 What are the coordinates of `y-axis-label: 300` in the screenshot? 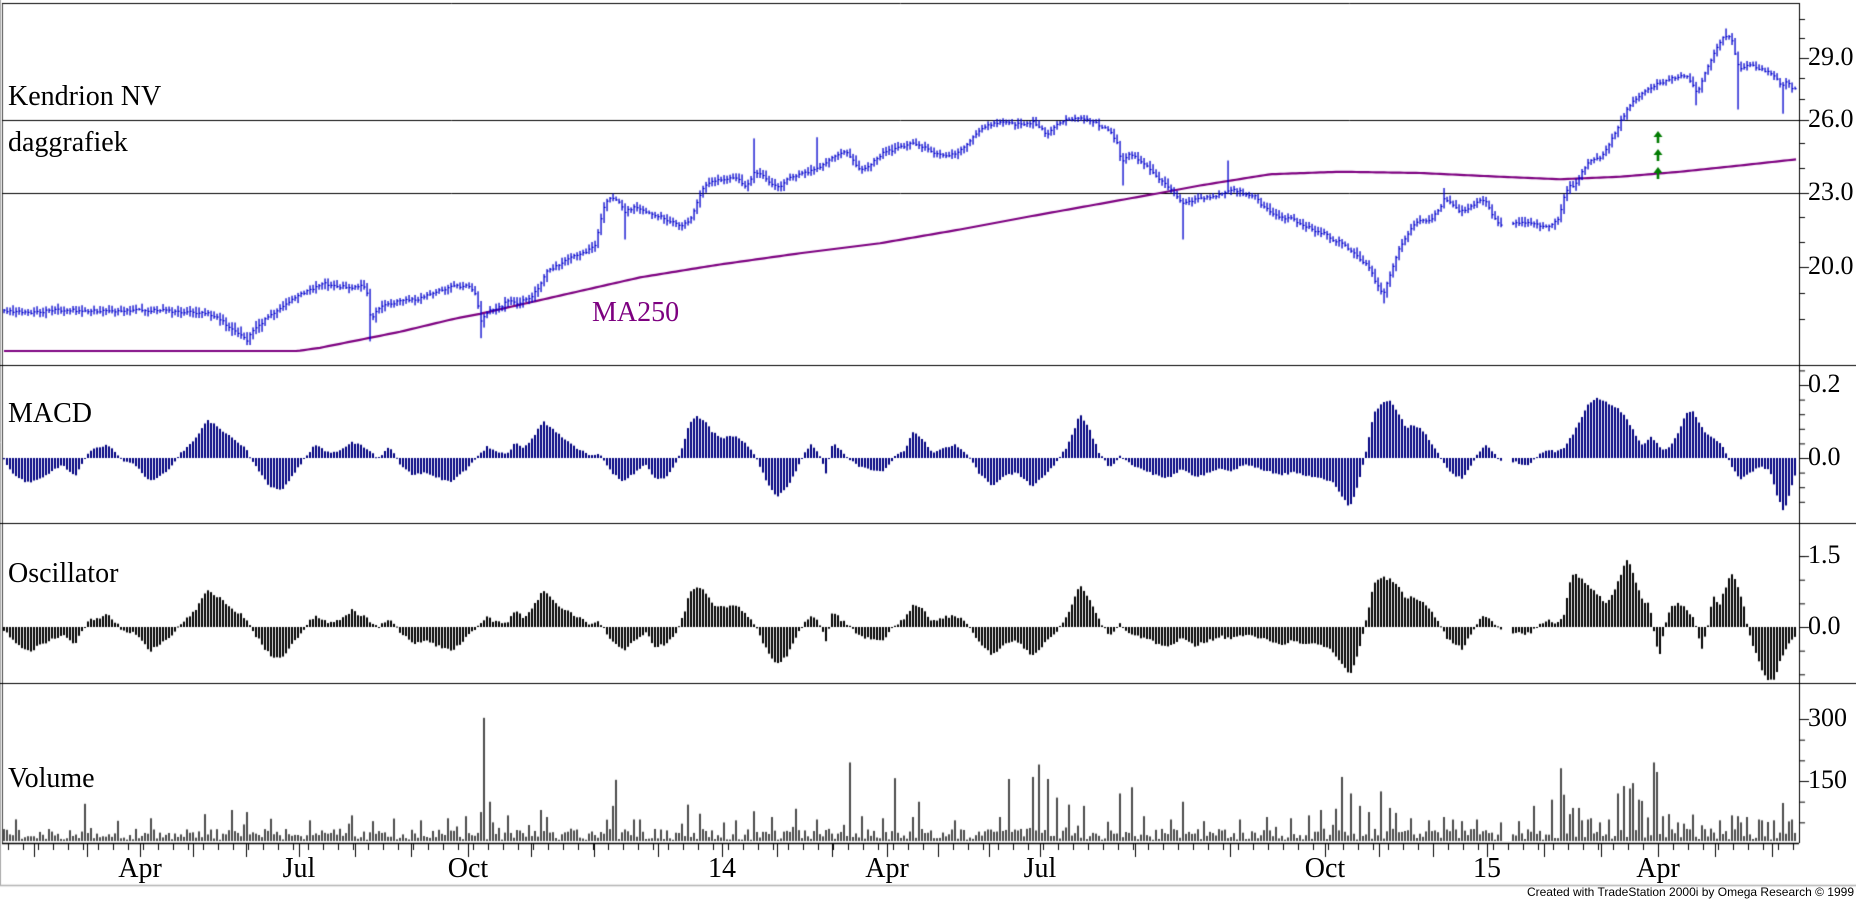 It's located at (1827, 717).